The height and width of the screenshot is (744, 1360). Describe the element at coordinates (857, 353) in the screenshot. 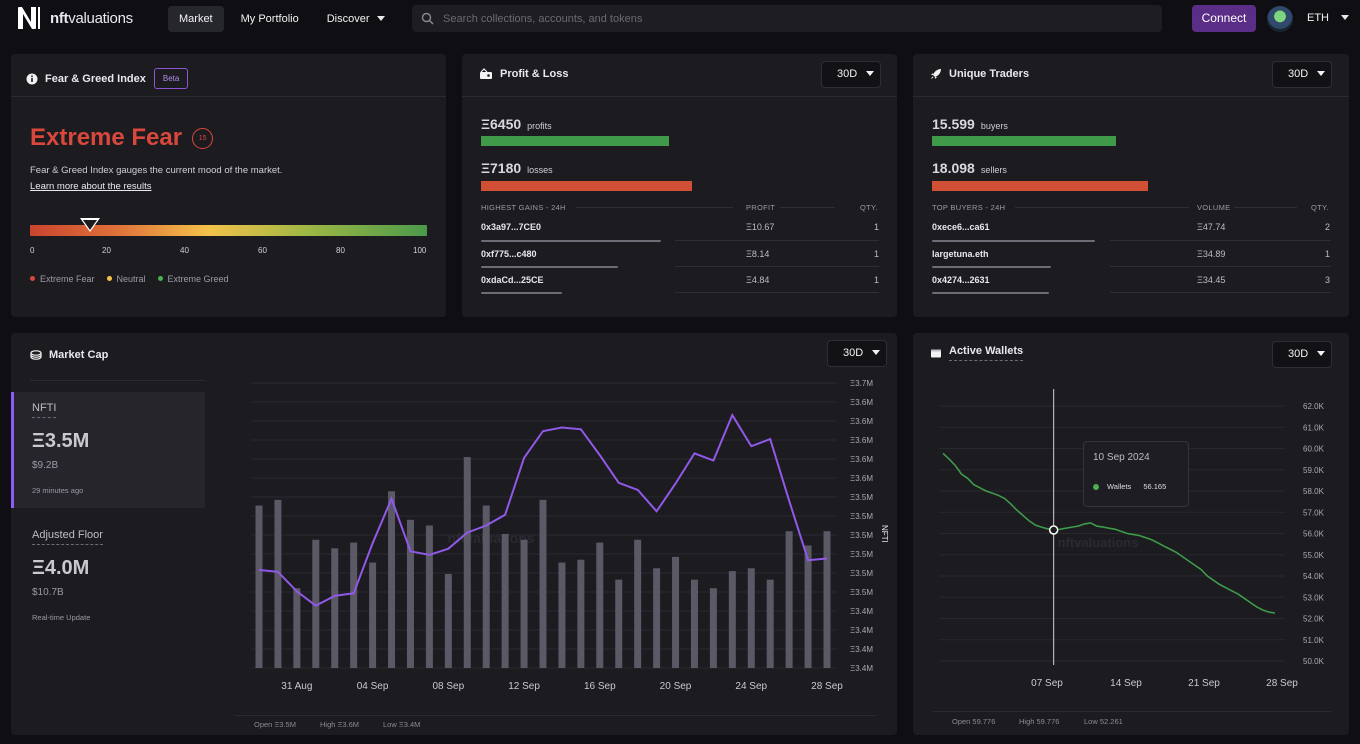

I see `mc-period-dropdown: 30D` at that location.